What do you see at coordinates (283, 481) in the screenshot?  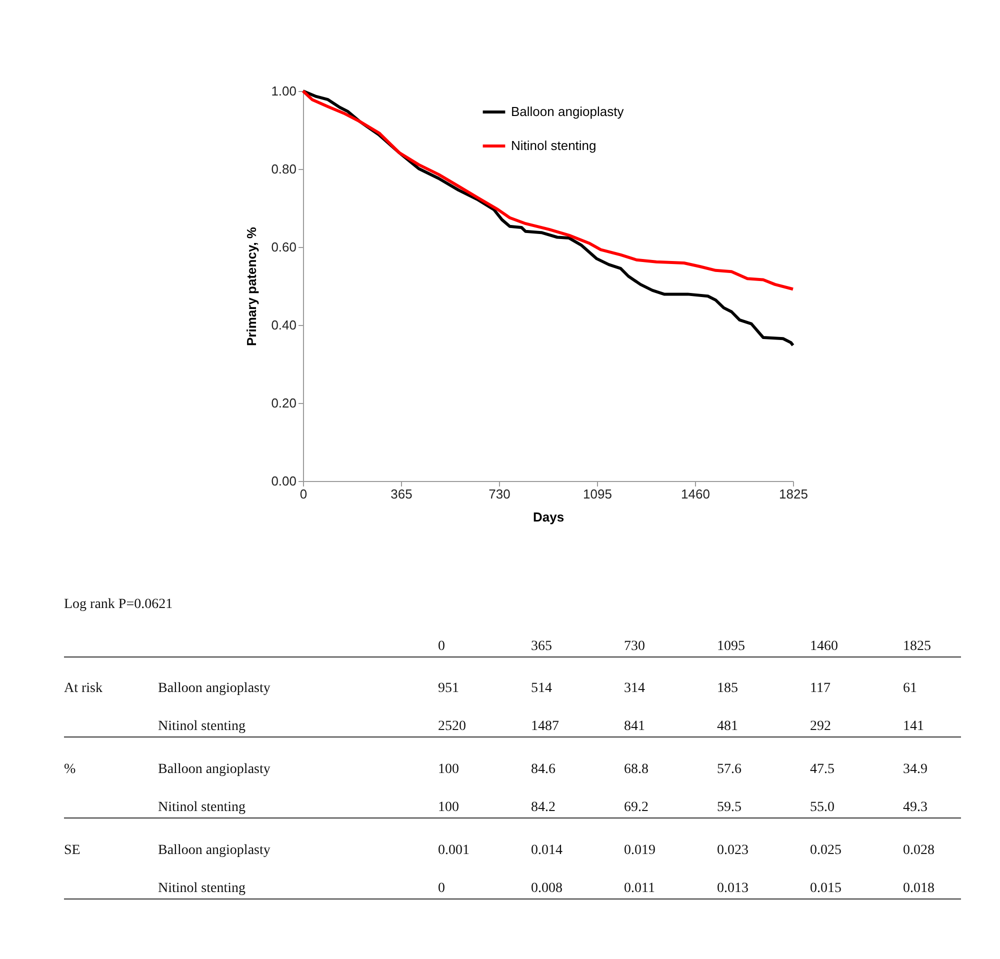 I see `y-tick-label: 0.00` at bounding box center [283, 481].